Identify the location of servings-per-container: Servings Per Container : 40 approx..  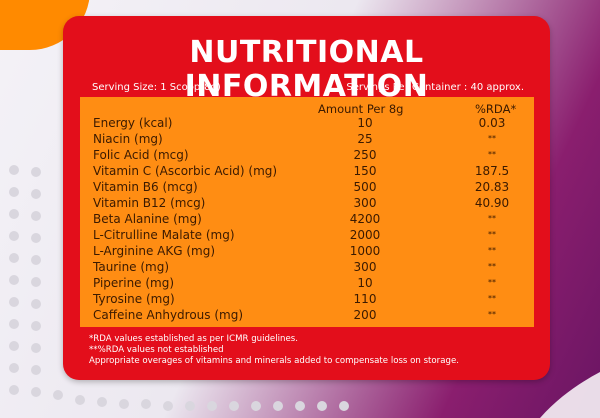
(435, 87).